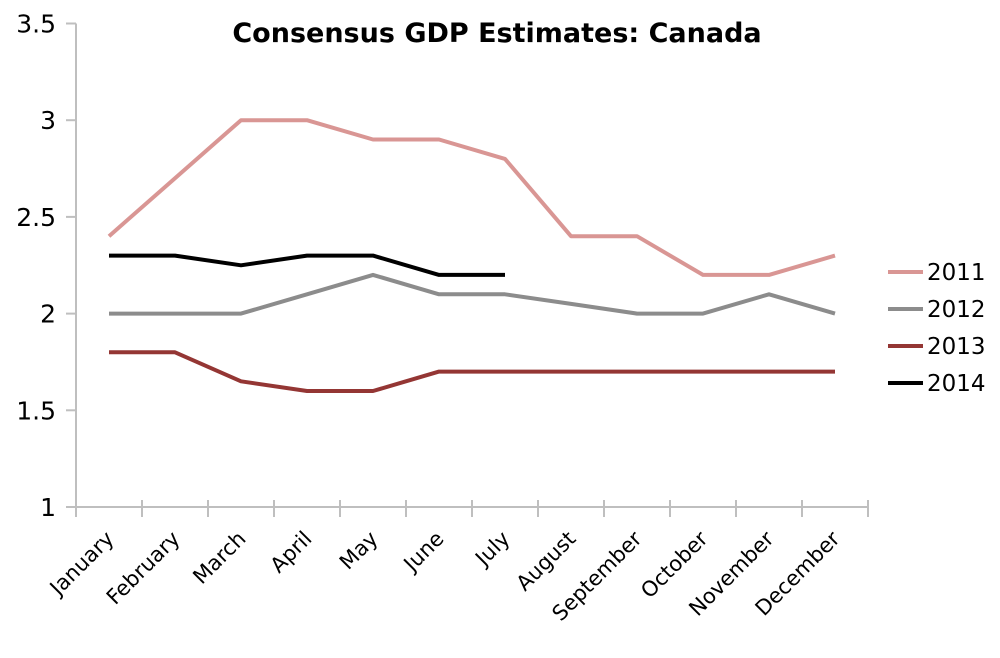  Describe the element at coordinates (291, 552) in the screenshot. I see `x-axis-label-april: April` at that location.